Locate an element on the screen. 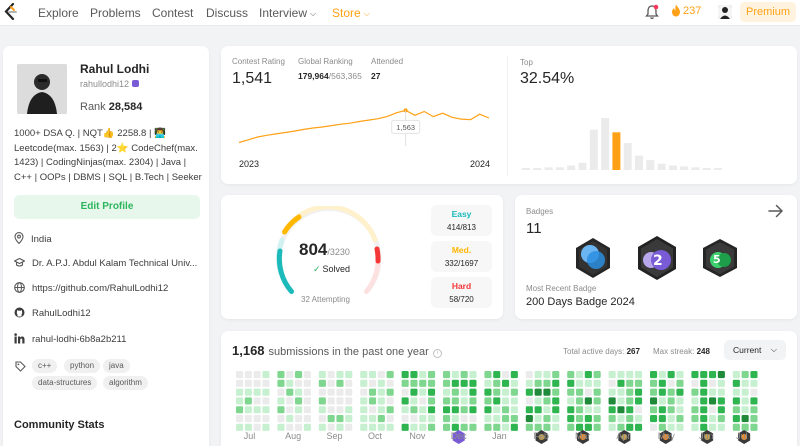 The width and height of the screenshot is (800, 446). easy-stat: Easy 414/813 is located at coordinates (461, 220).